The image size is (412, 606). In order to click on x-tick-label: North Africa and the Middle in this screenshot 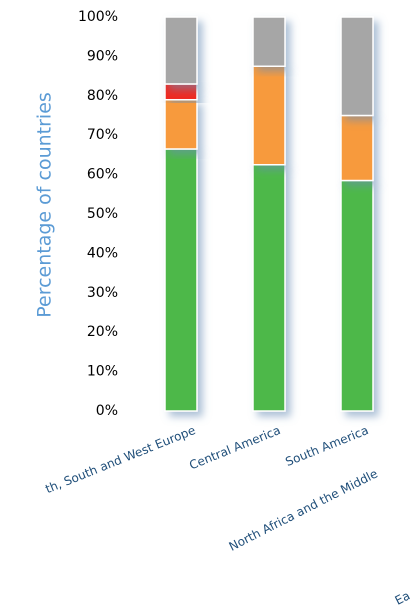, I will do `click(303, 509)`.